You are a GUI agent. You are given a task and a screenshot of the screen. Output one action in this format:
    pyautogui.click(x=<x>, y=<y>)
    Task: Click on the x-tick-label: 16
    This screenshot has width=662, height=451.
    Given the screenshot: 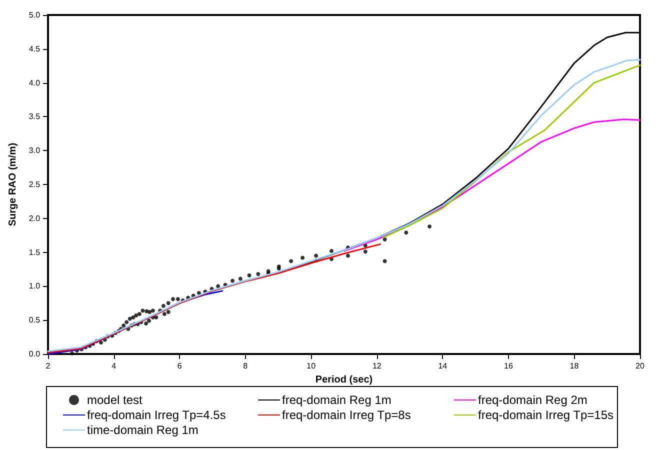 What is the action you would take?
    pyautogui.click(x=509, y=366)
    